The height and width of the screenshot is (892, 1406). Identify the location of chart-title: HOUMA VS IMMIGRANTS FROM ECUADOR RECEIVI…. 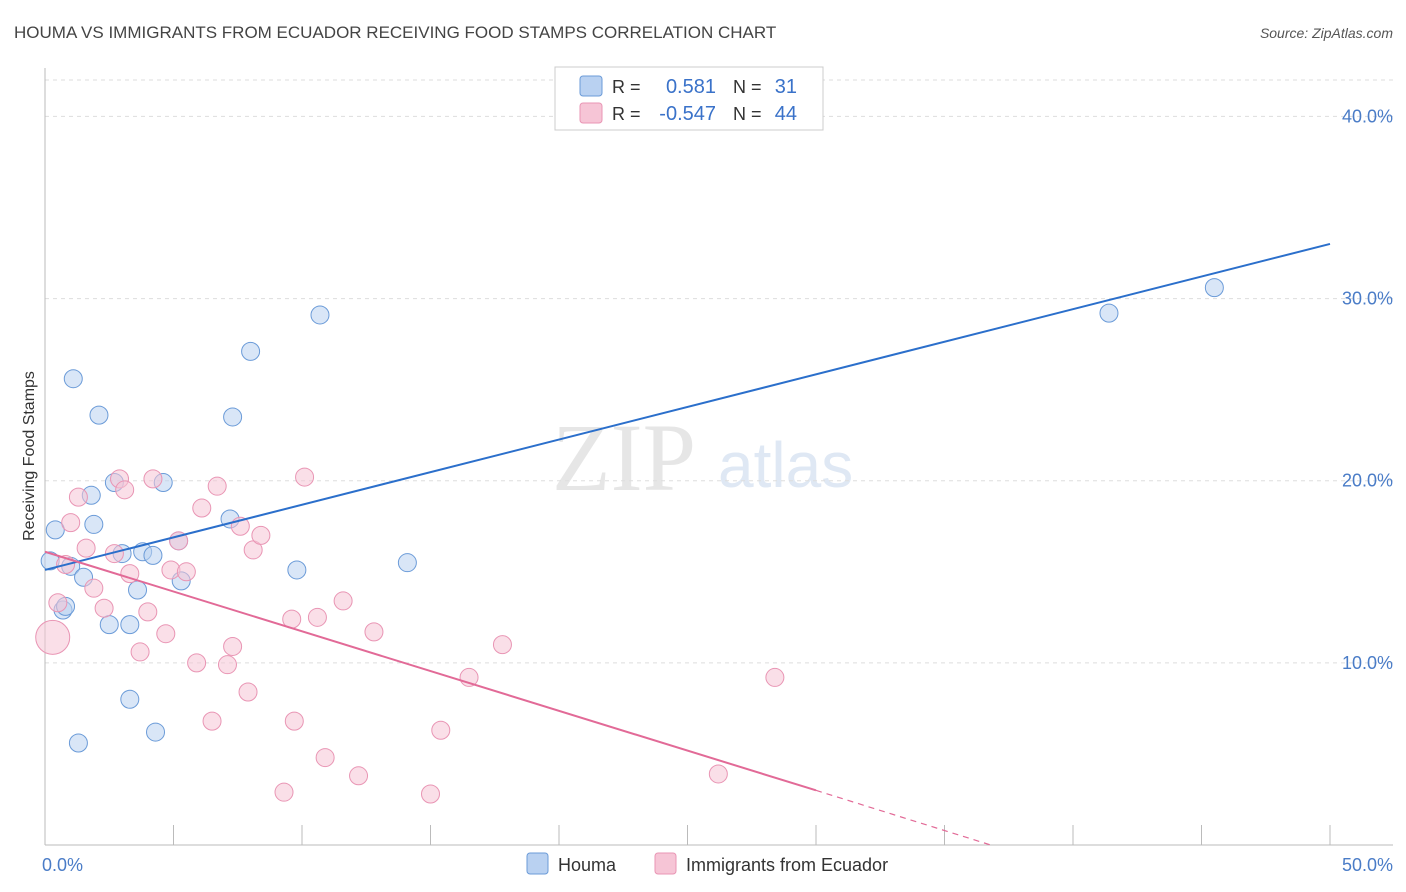
(395, 32).